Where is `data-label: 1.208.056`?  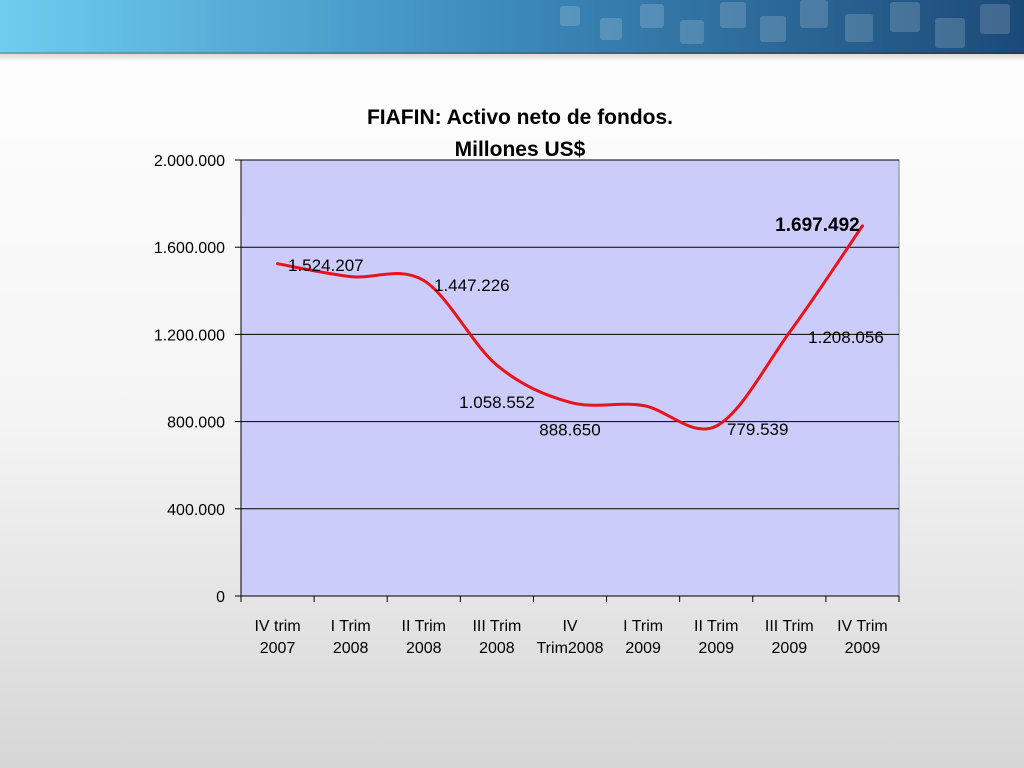
data-label: 1.208.056 is located at coordinates (846, 337).